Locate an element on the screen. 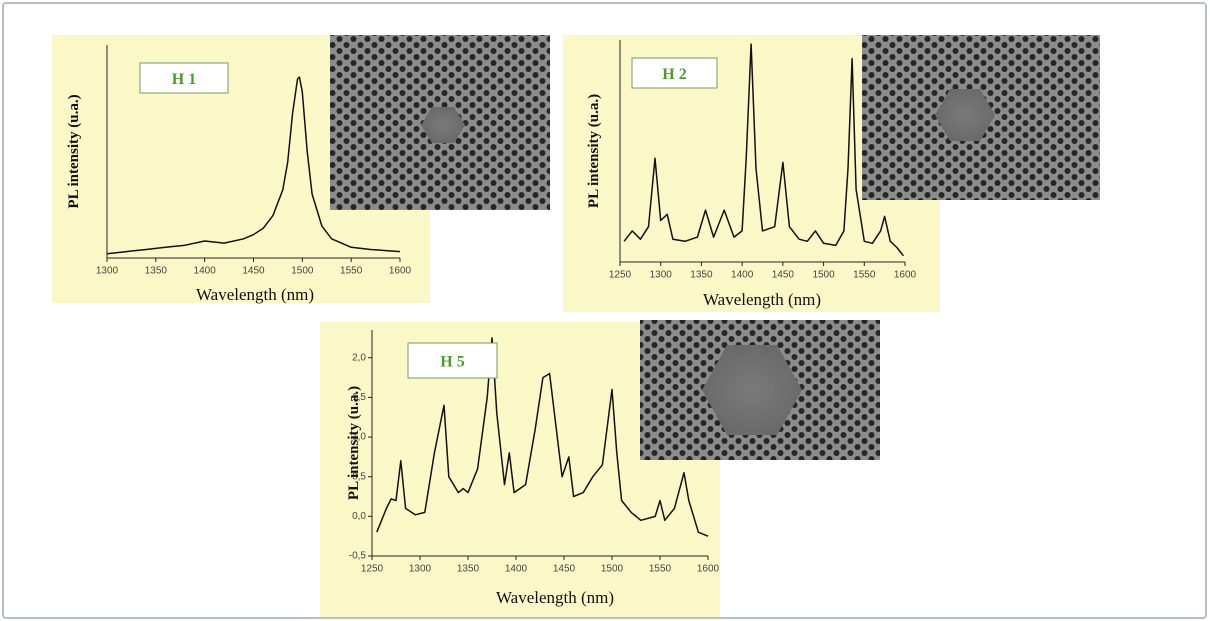 This screenshot has height=621, width=1210. y-tick-label: 0,0 is located at coordinates (359, 516).